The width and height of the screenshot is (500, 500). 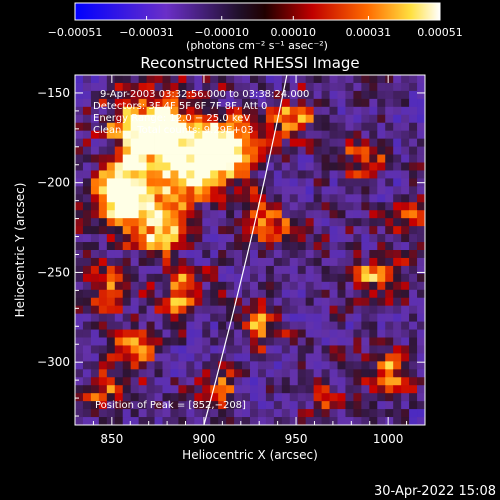 What do you see at coordinates (245, 250) in the screenshot?
I see `solar-limb-line` at bounding box center [245, 250].